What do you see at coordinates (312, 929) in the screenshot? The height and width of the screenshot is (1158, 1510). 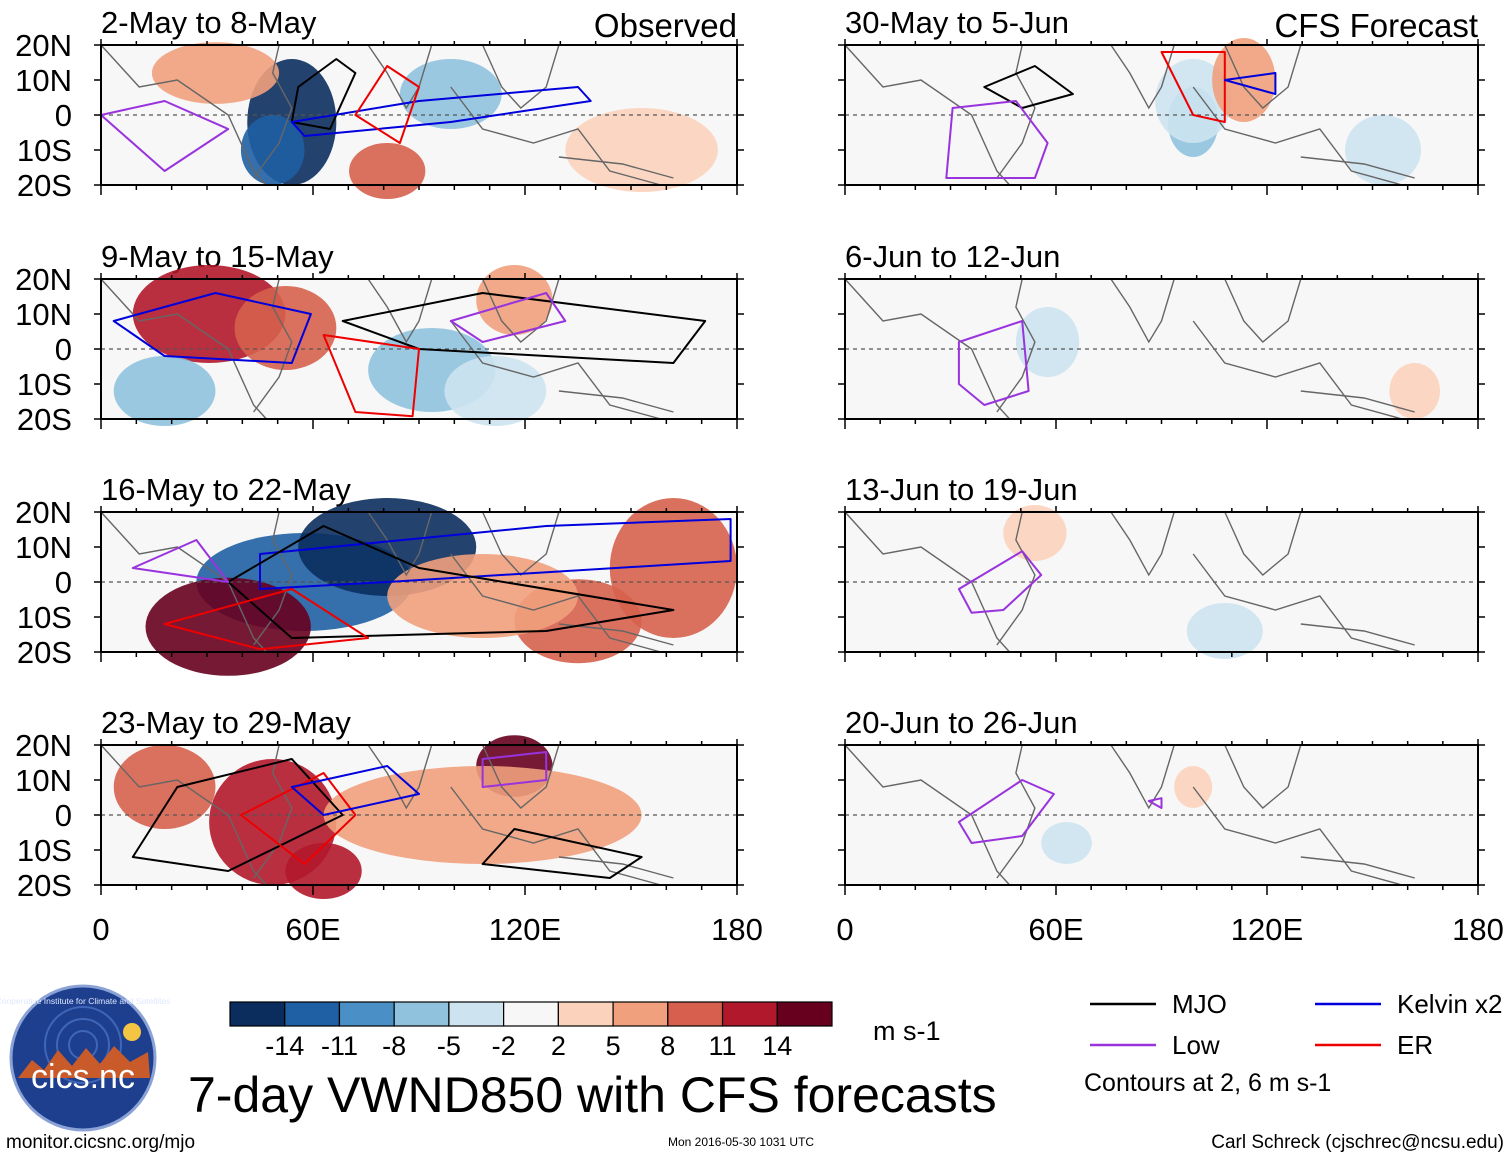 I see `lon-label: 60E` at bounding box center [312, 929].